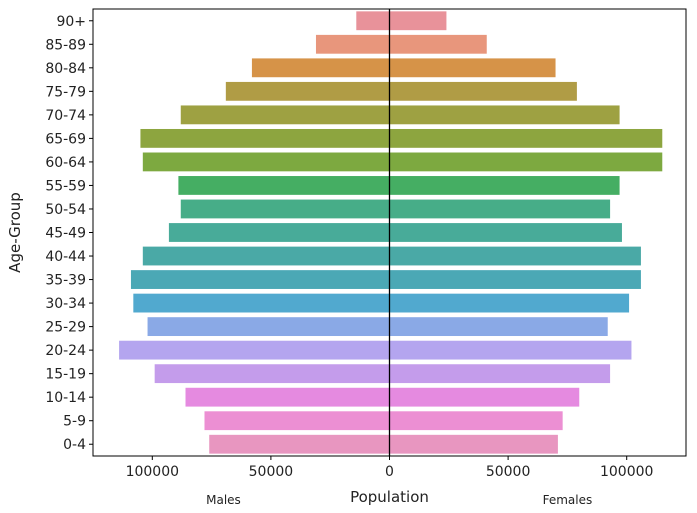 The image size is (697, 513). I want to click on annotation-group: Males Females, so click(399, 500).